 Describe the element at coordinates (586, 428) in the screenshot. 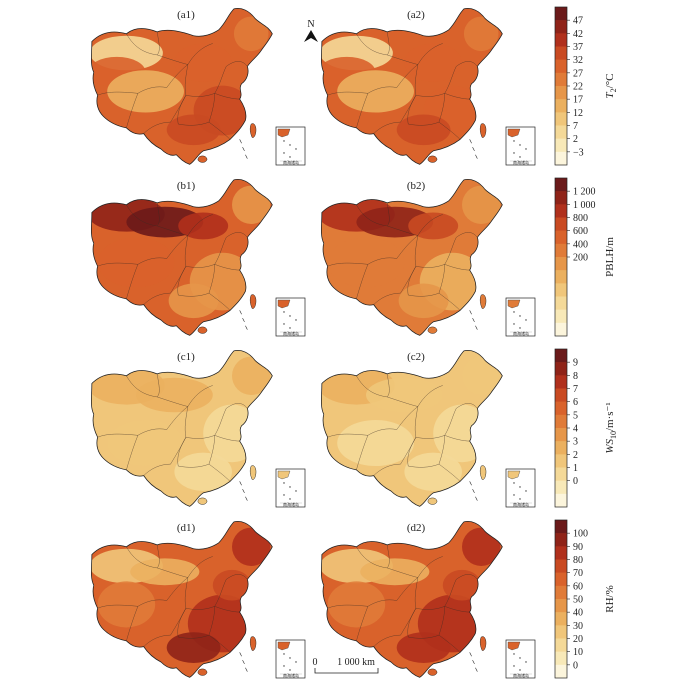

I see `colorbar-ws10: 9 8 7 6 5 4 3 2 1 0 WS10/m·s⁻¹` at that location.